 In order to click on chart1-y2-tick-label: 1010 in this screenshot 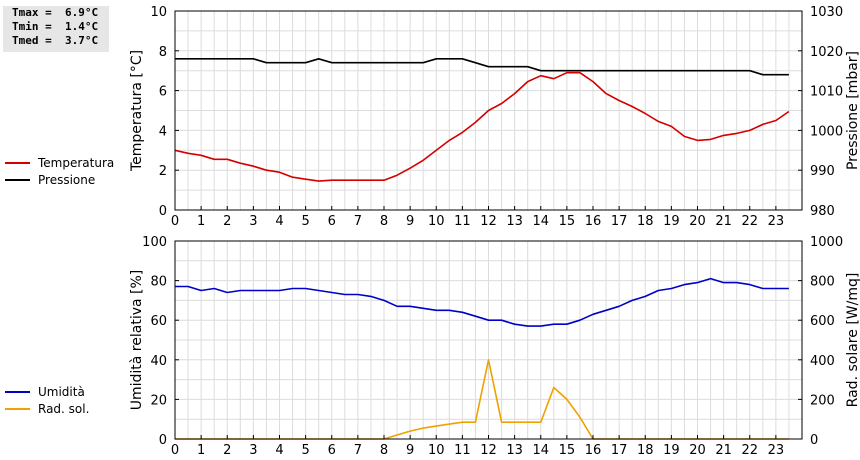, I will do `click(826, 92)`.